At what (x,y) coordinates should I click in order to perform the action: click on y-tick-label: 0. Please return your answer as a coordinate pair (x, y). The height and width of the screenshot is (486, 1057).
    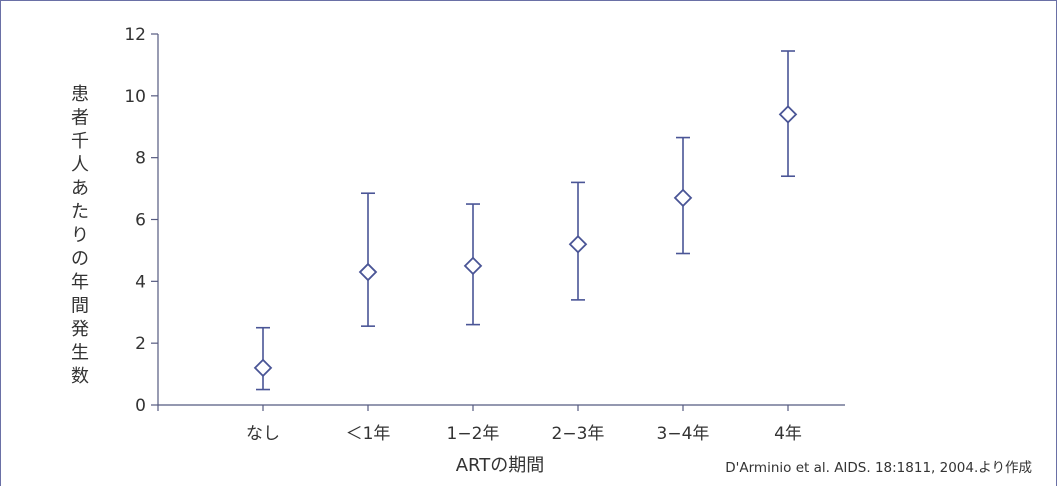
    Looking at the image, I should click on (140, 406).